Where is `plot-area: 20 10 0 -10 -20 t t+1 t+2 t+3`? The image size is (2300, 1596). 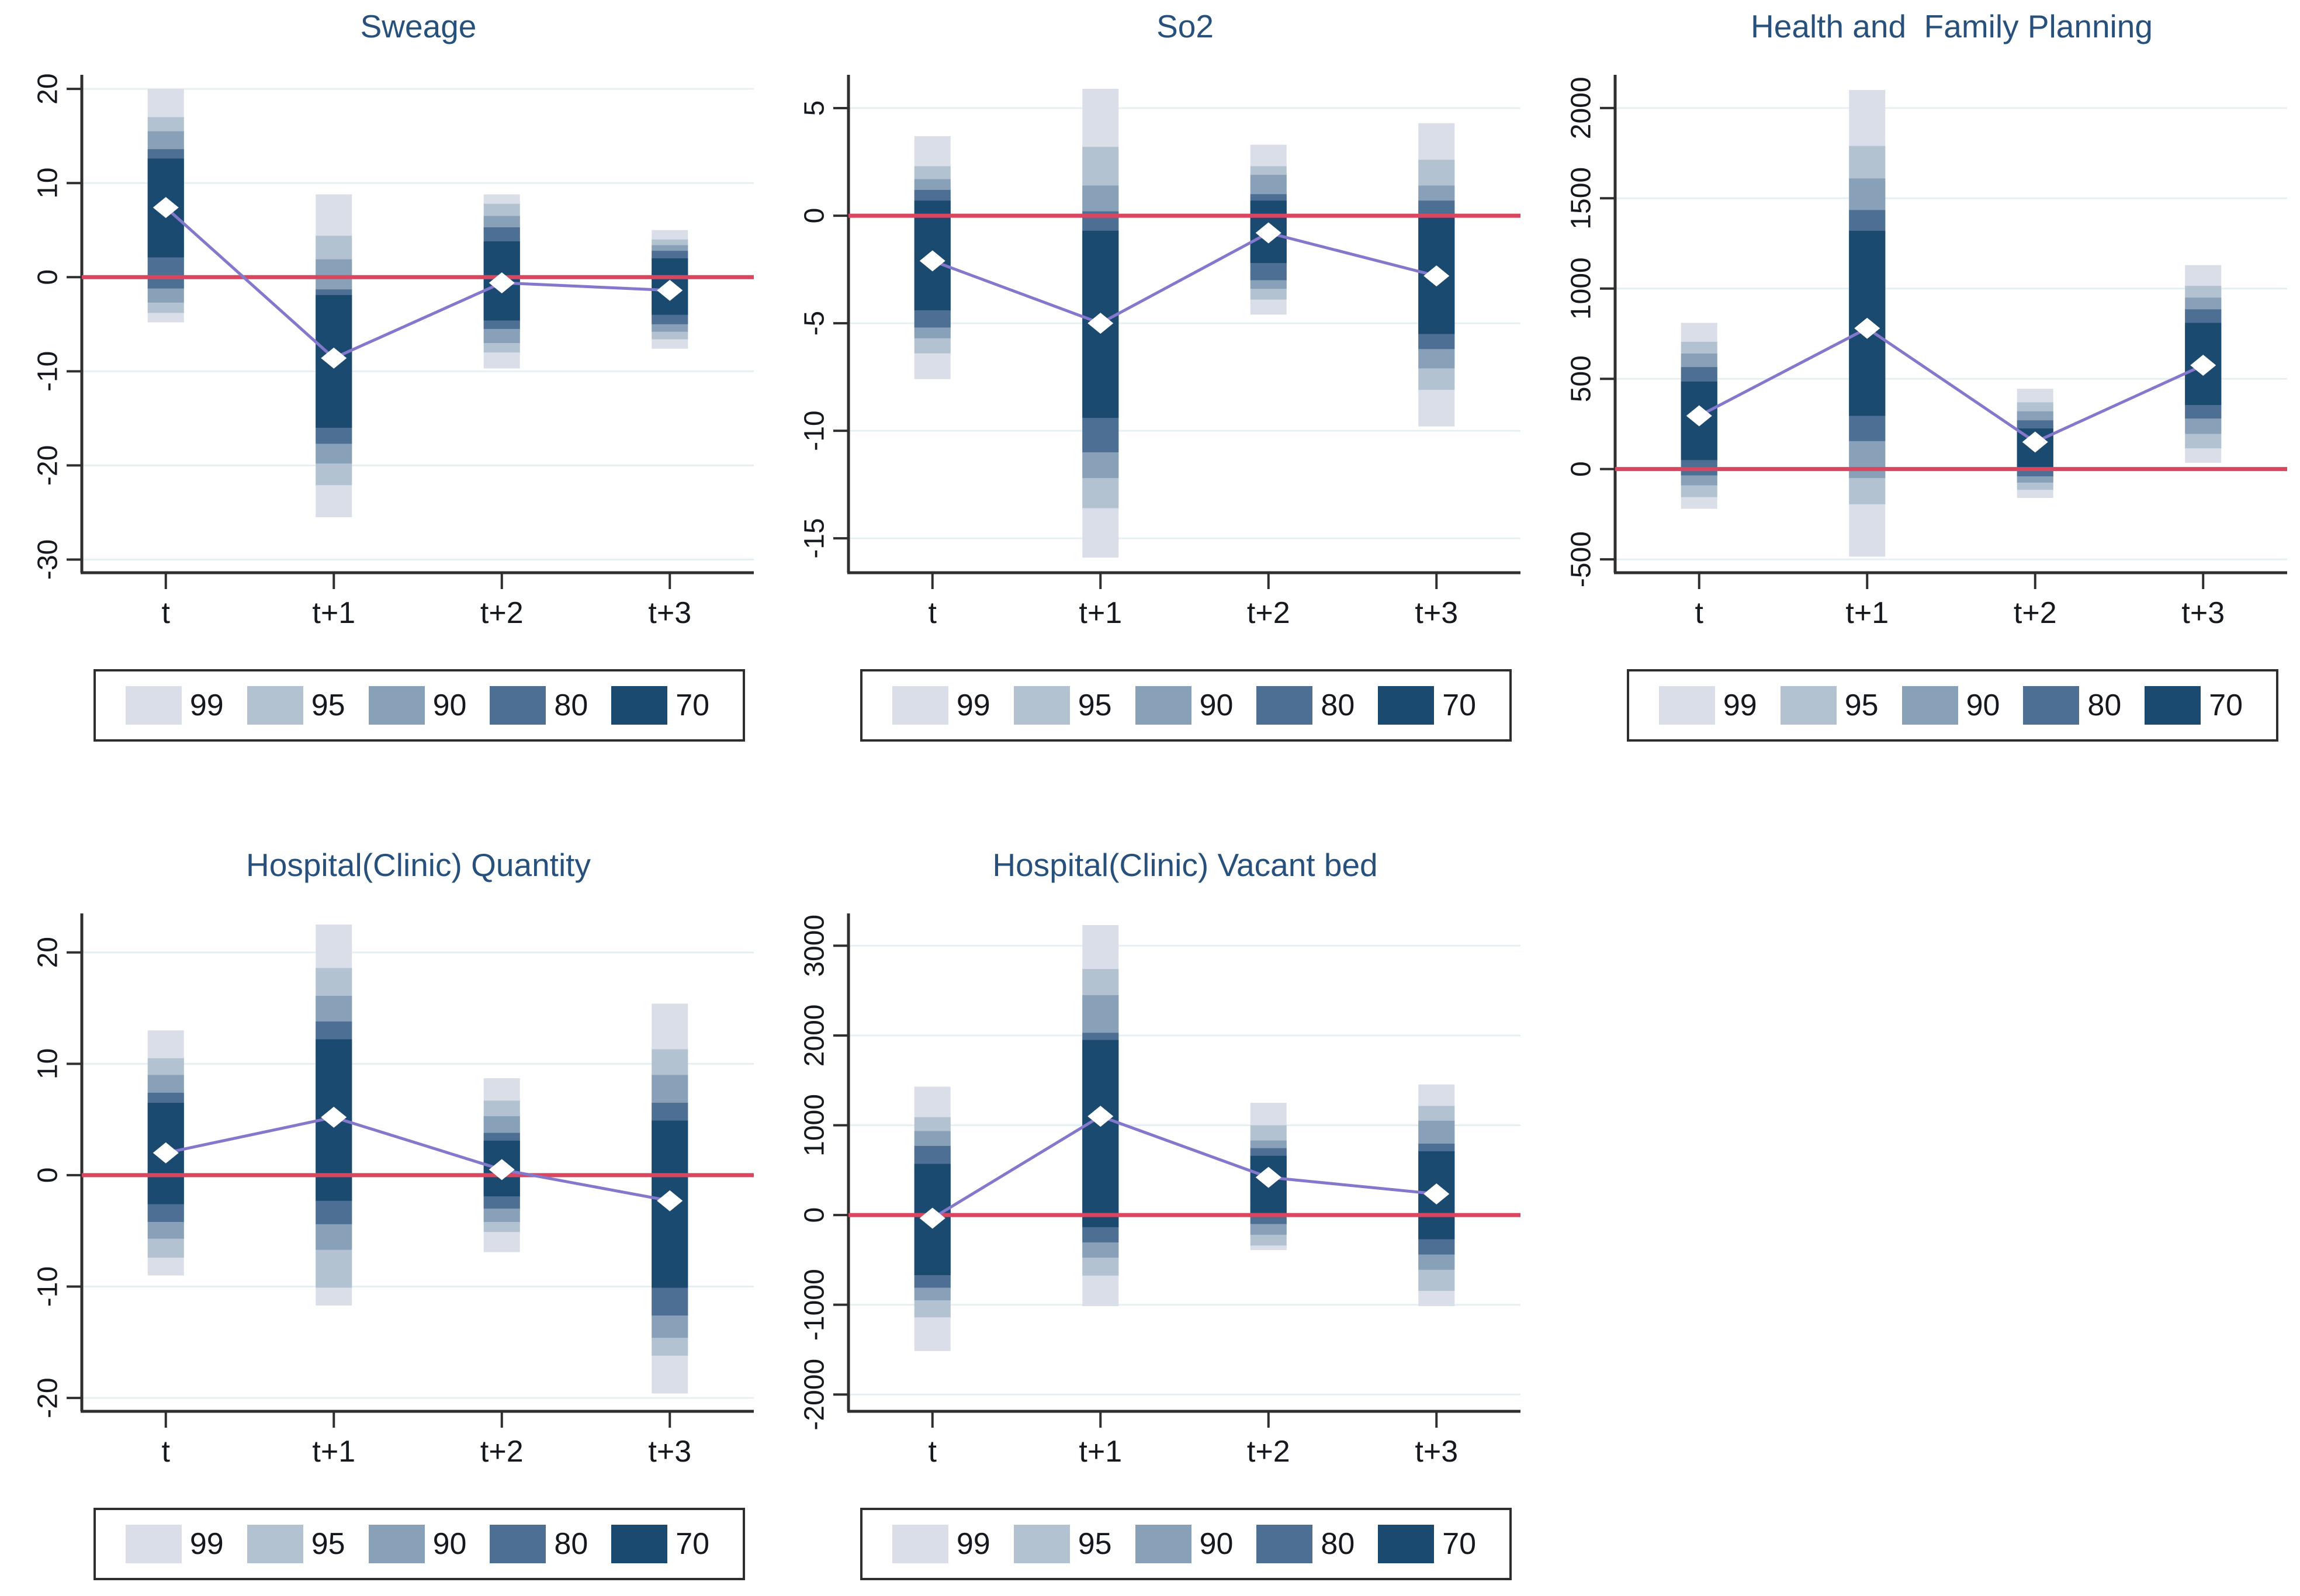
plot-area: 20 10 0 -10 -20 t t+1 t+2 t+3 is located at coordinates (393, 1191).